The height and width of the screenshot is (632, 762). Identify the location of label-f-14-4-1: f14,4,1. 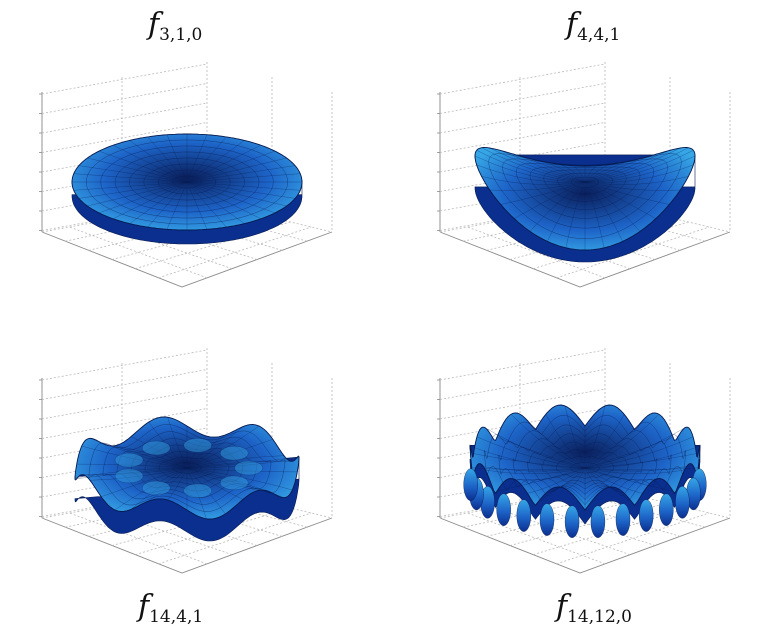
(170, 609).